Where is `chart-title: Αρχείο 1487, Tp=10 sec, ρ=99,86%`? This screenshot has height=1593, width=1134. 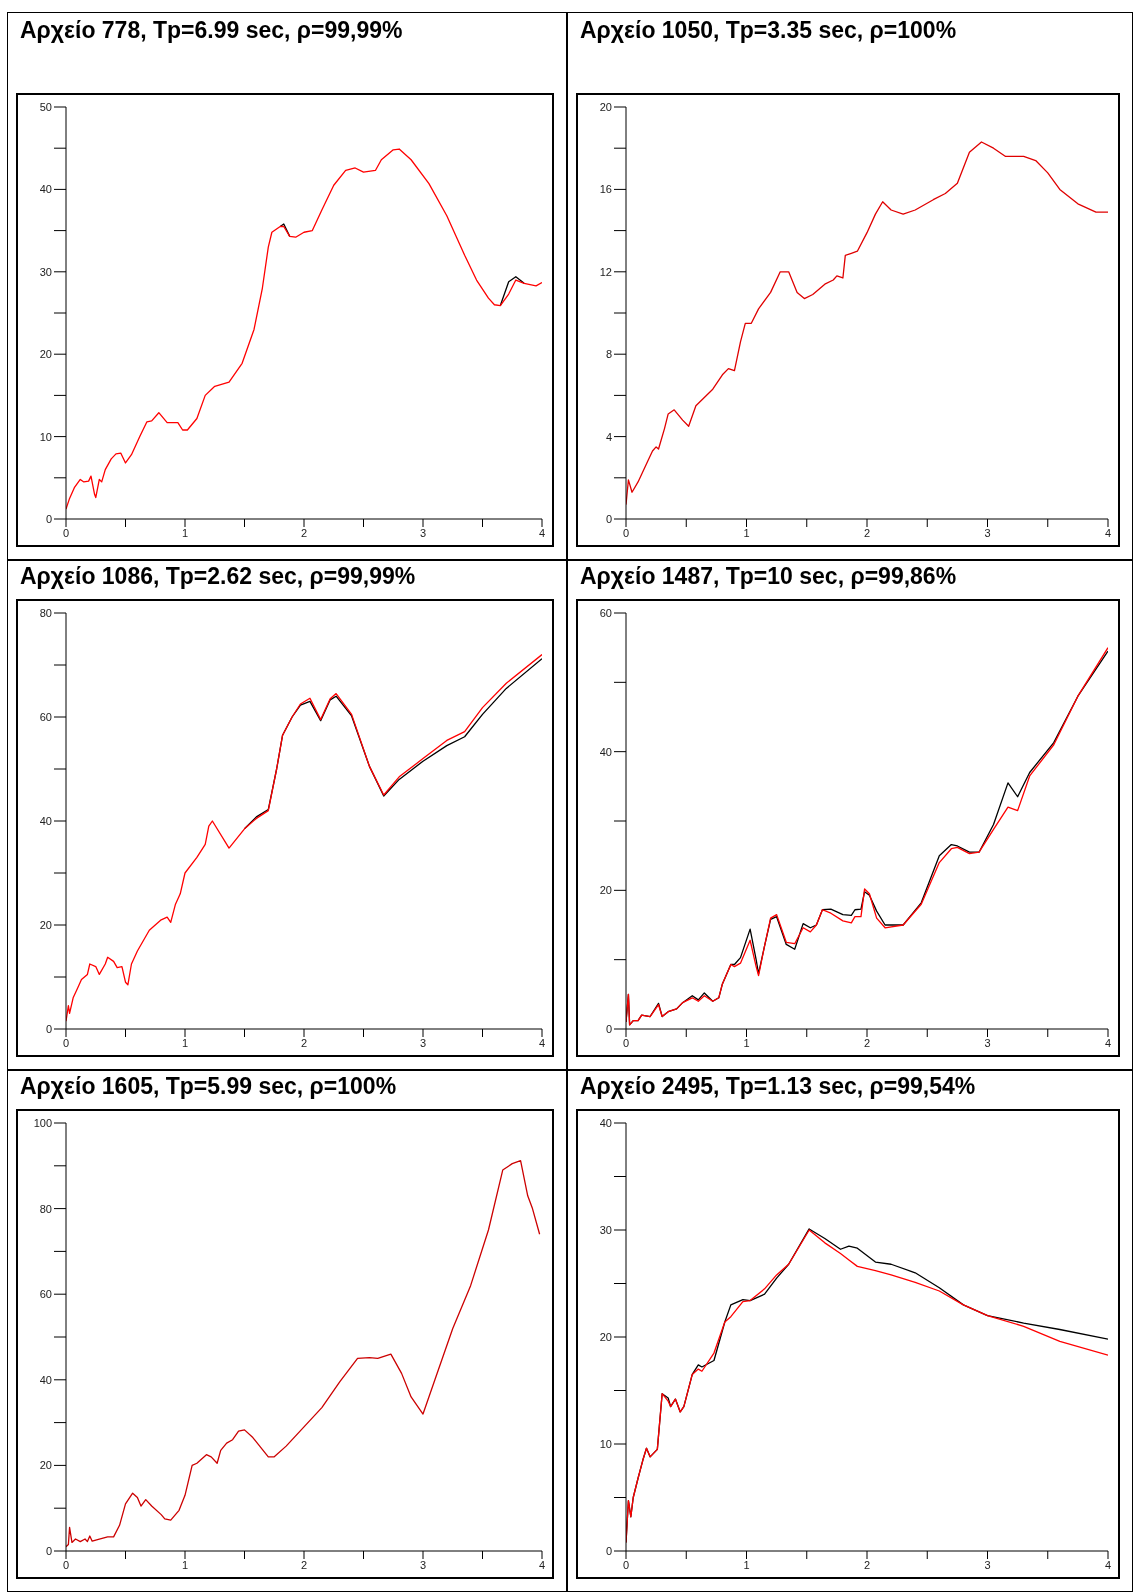 chart-title: Αρχείο 1487, Tp=10 sec, ρ=99,86% is located at coordinates (768, 576).